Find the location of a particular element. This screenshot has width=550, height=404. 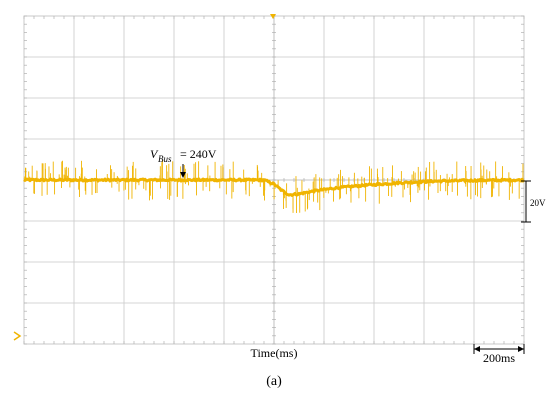

trigger-marker is located at coordinates (273, 16).